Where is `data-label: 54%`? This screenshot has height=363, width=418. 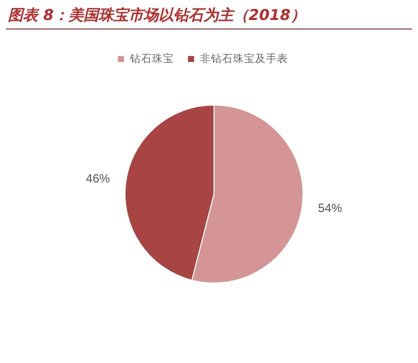 data-label: 54% is located at coordinates (330, 207).